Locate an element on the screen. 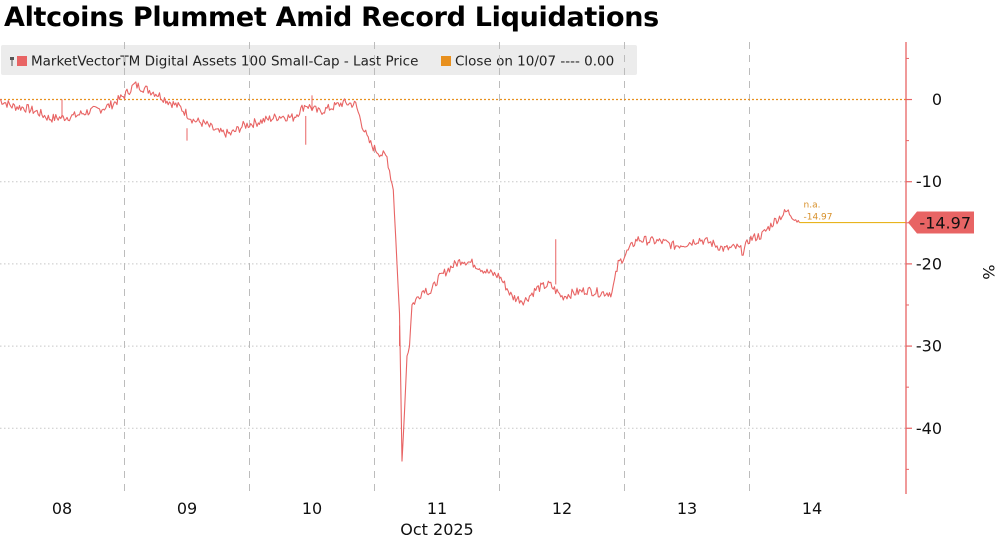 Image resolution: width=1000 pixels, height=535 pixels. y-tick-label: -40 is located at coordinates (929, 428).